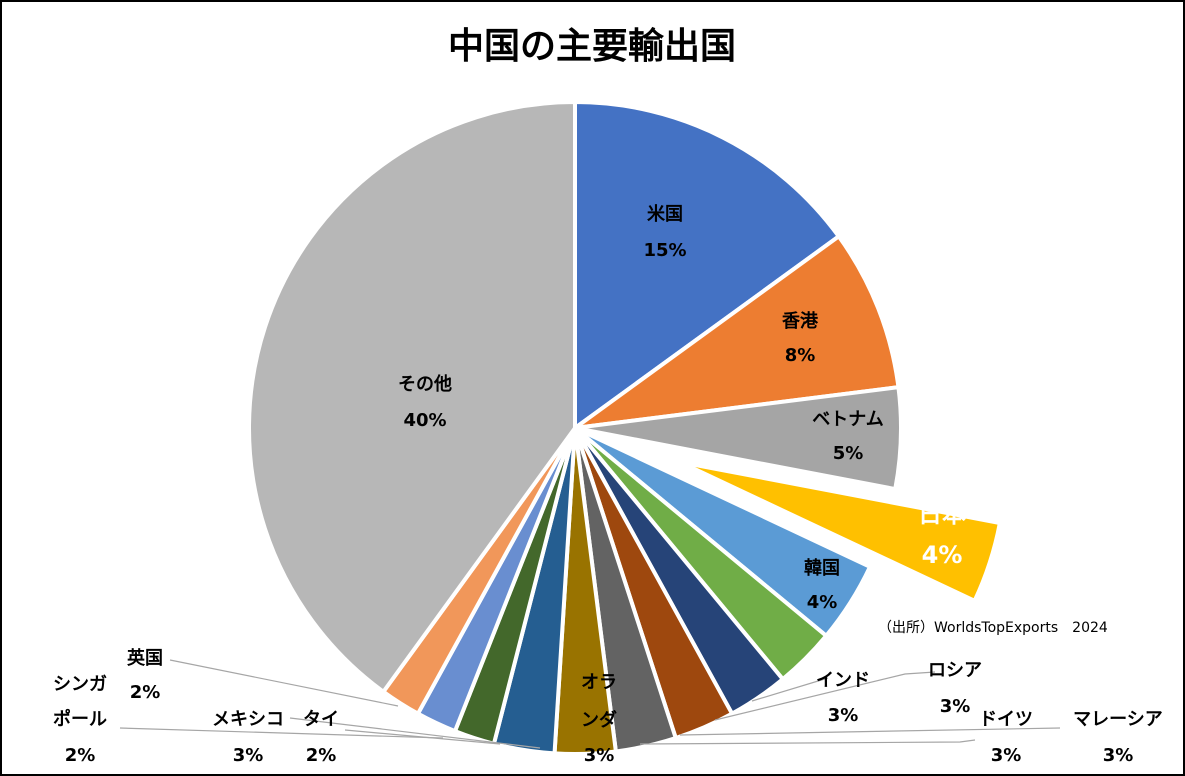  I want to click on slice-name-label: 日本, so click(942, 514).